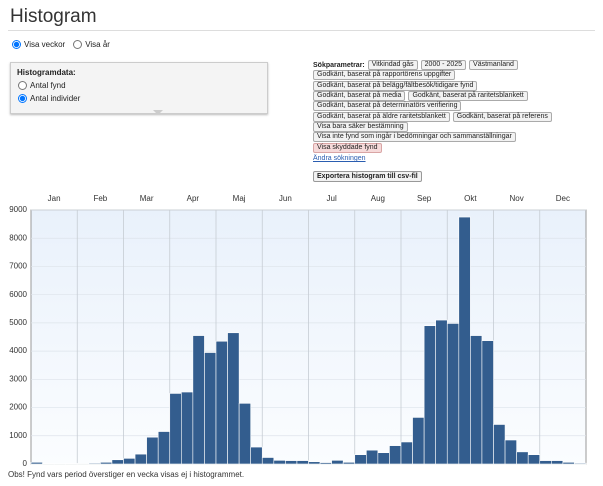 The image size is (603, 486). What do you see at coordinates (457, 126) in the screenshot?
I see `param-row: Visa bara säker bestämning` at bounding box center [457, 126].